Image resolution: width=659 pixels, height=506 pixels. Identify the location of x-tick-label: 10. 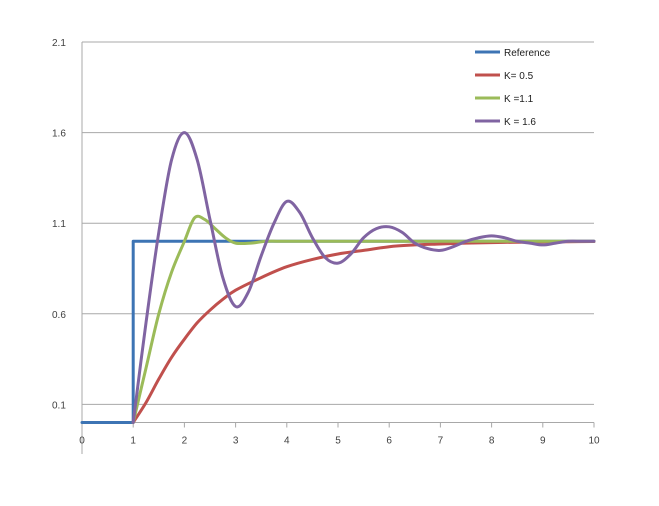
(594, 441).